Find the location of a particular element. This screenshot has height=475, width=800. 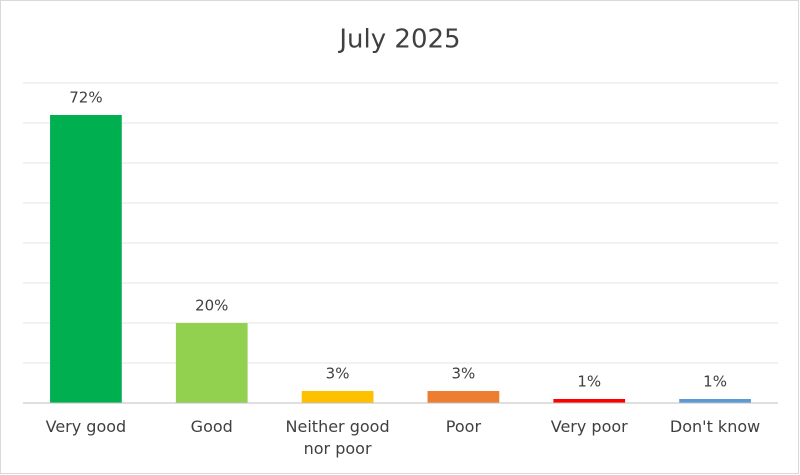

x-tick-label: Very poor is located at coordinates (589, 426).